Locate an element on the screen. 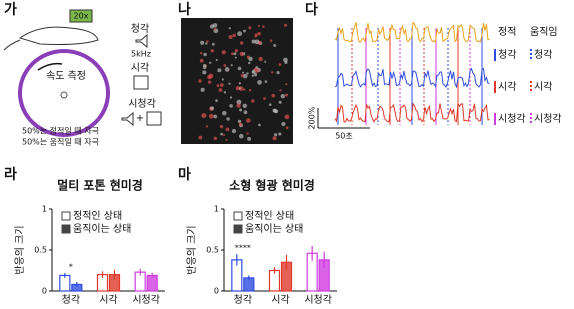  legend-header: 정적 is located at coordinates (507, 32).